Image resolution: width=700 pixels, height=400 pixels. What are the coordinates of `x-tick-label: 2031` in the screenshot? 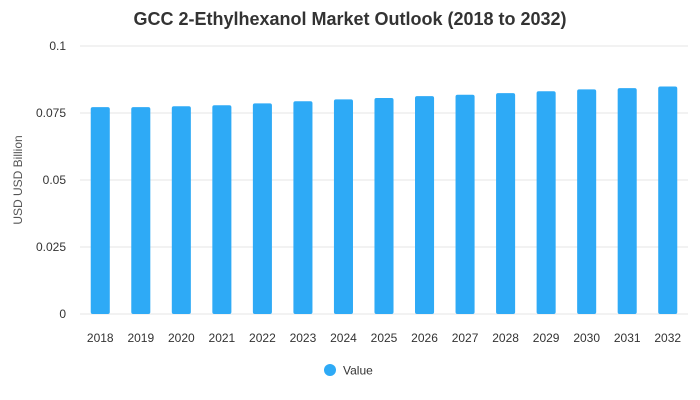 It's located at (627, 338).